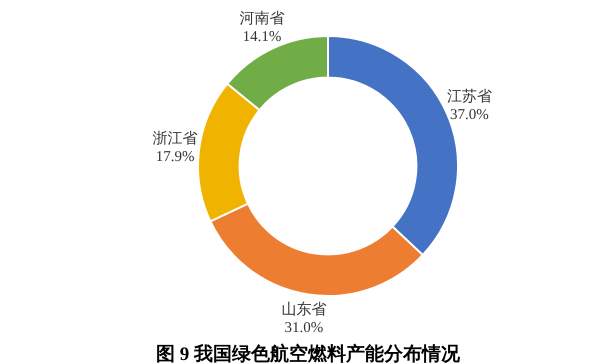 This screenshot has width=600, height=364. I want to click on slice-label: 山东省, so click(303, 309).